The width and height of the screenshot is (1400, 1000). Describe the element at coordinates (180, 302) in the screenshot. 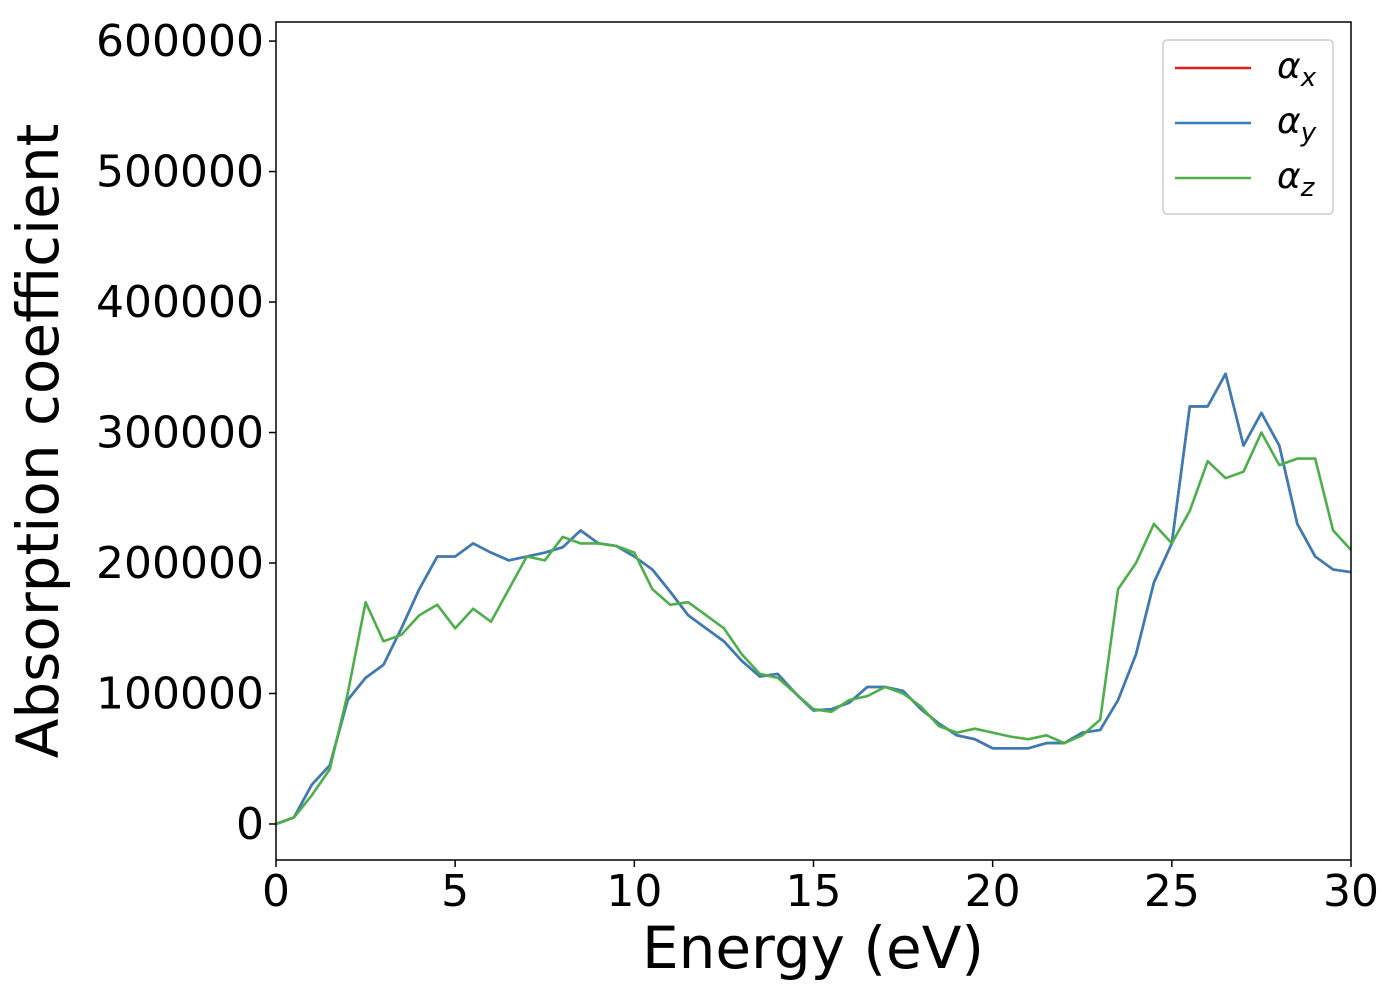

I see `y-tick-label: 400000` at that location.